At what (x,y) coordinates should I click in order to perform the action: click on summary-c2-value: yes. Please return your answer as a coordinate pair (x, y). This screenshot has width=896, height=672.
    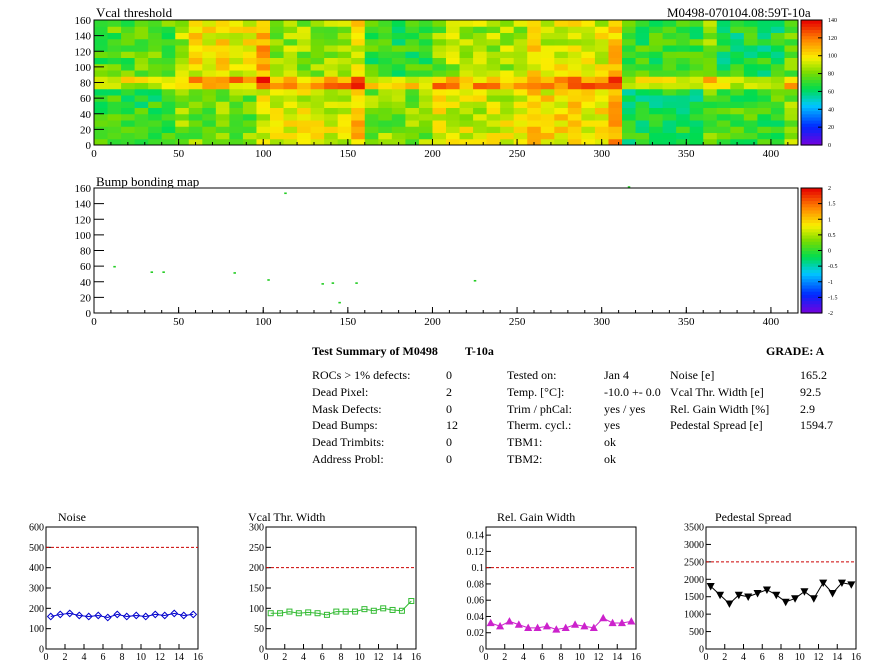
    Looking at the image, I should click on (612, 425).